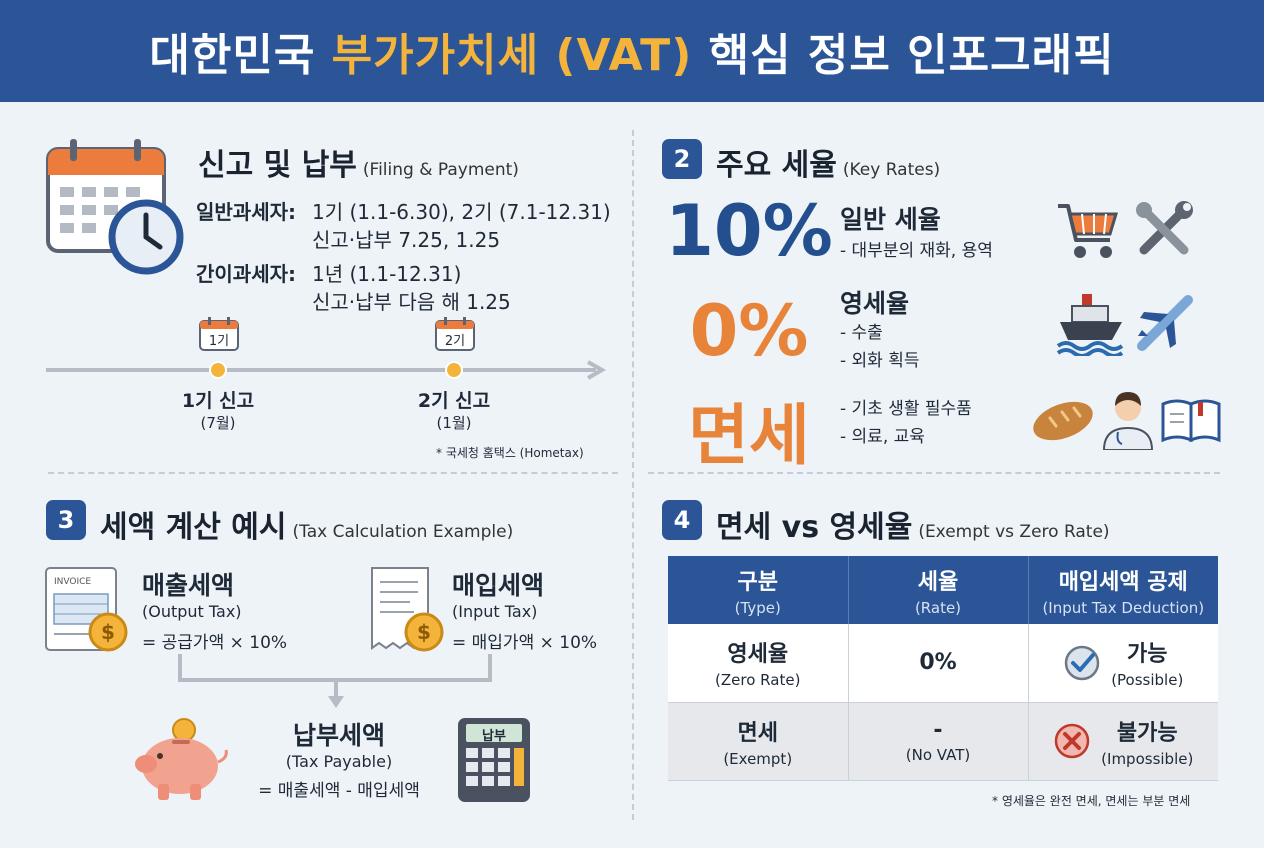 Image resolution: width=1264 pixels, height=848 pixels. I want to click on timeline-calendar-1-label: 1기, so click(219, 341).